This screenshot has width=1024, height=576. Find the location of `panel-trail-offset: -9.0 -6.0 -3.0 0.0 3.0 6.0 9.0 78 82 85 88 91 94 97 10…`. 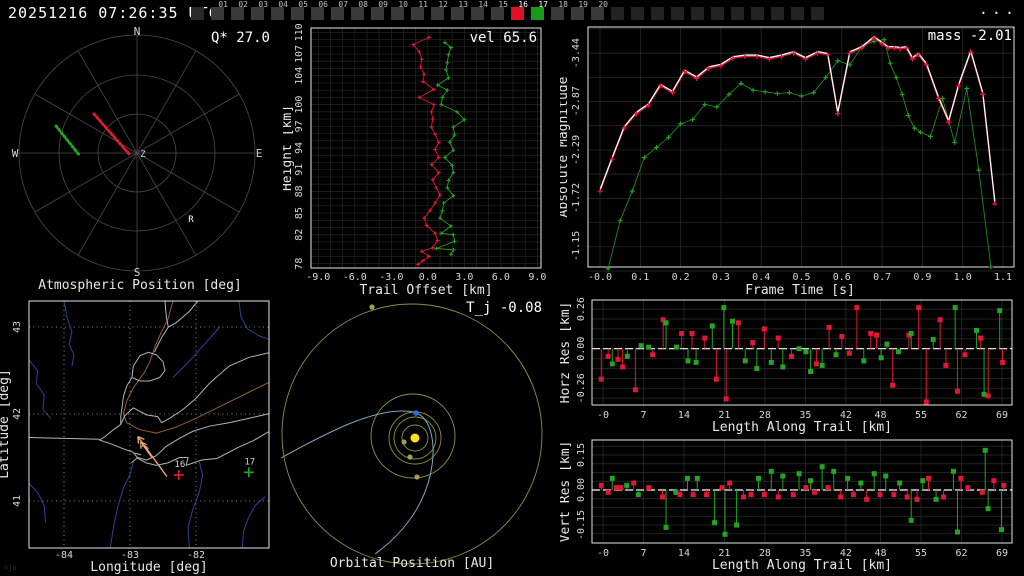

panel-trail-offset: -9.0 -6.0 -3.0 0.0 3.0 6.0 9.0 78 82 85 88 91 94 97 10… is located at coordinates (420, 152).